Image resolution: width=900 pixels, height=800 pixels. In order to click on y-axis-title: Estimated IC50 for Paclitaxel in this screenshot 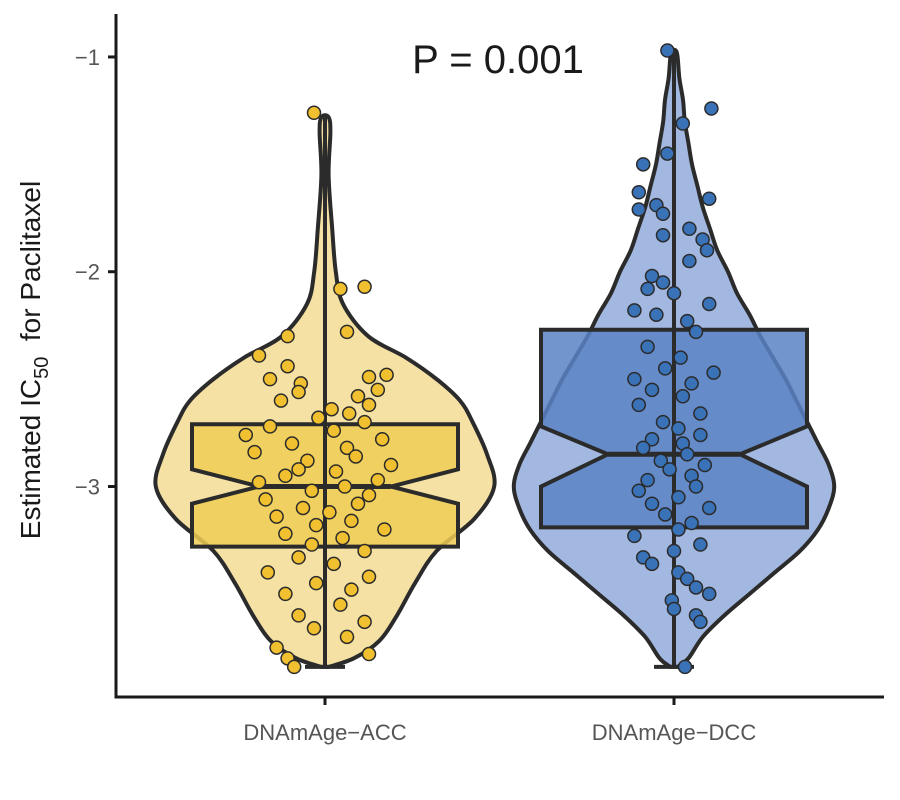, I will do `click(34, 360)`.